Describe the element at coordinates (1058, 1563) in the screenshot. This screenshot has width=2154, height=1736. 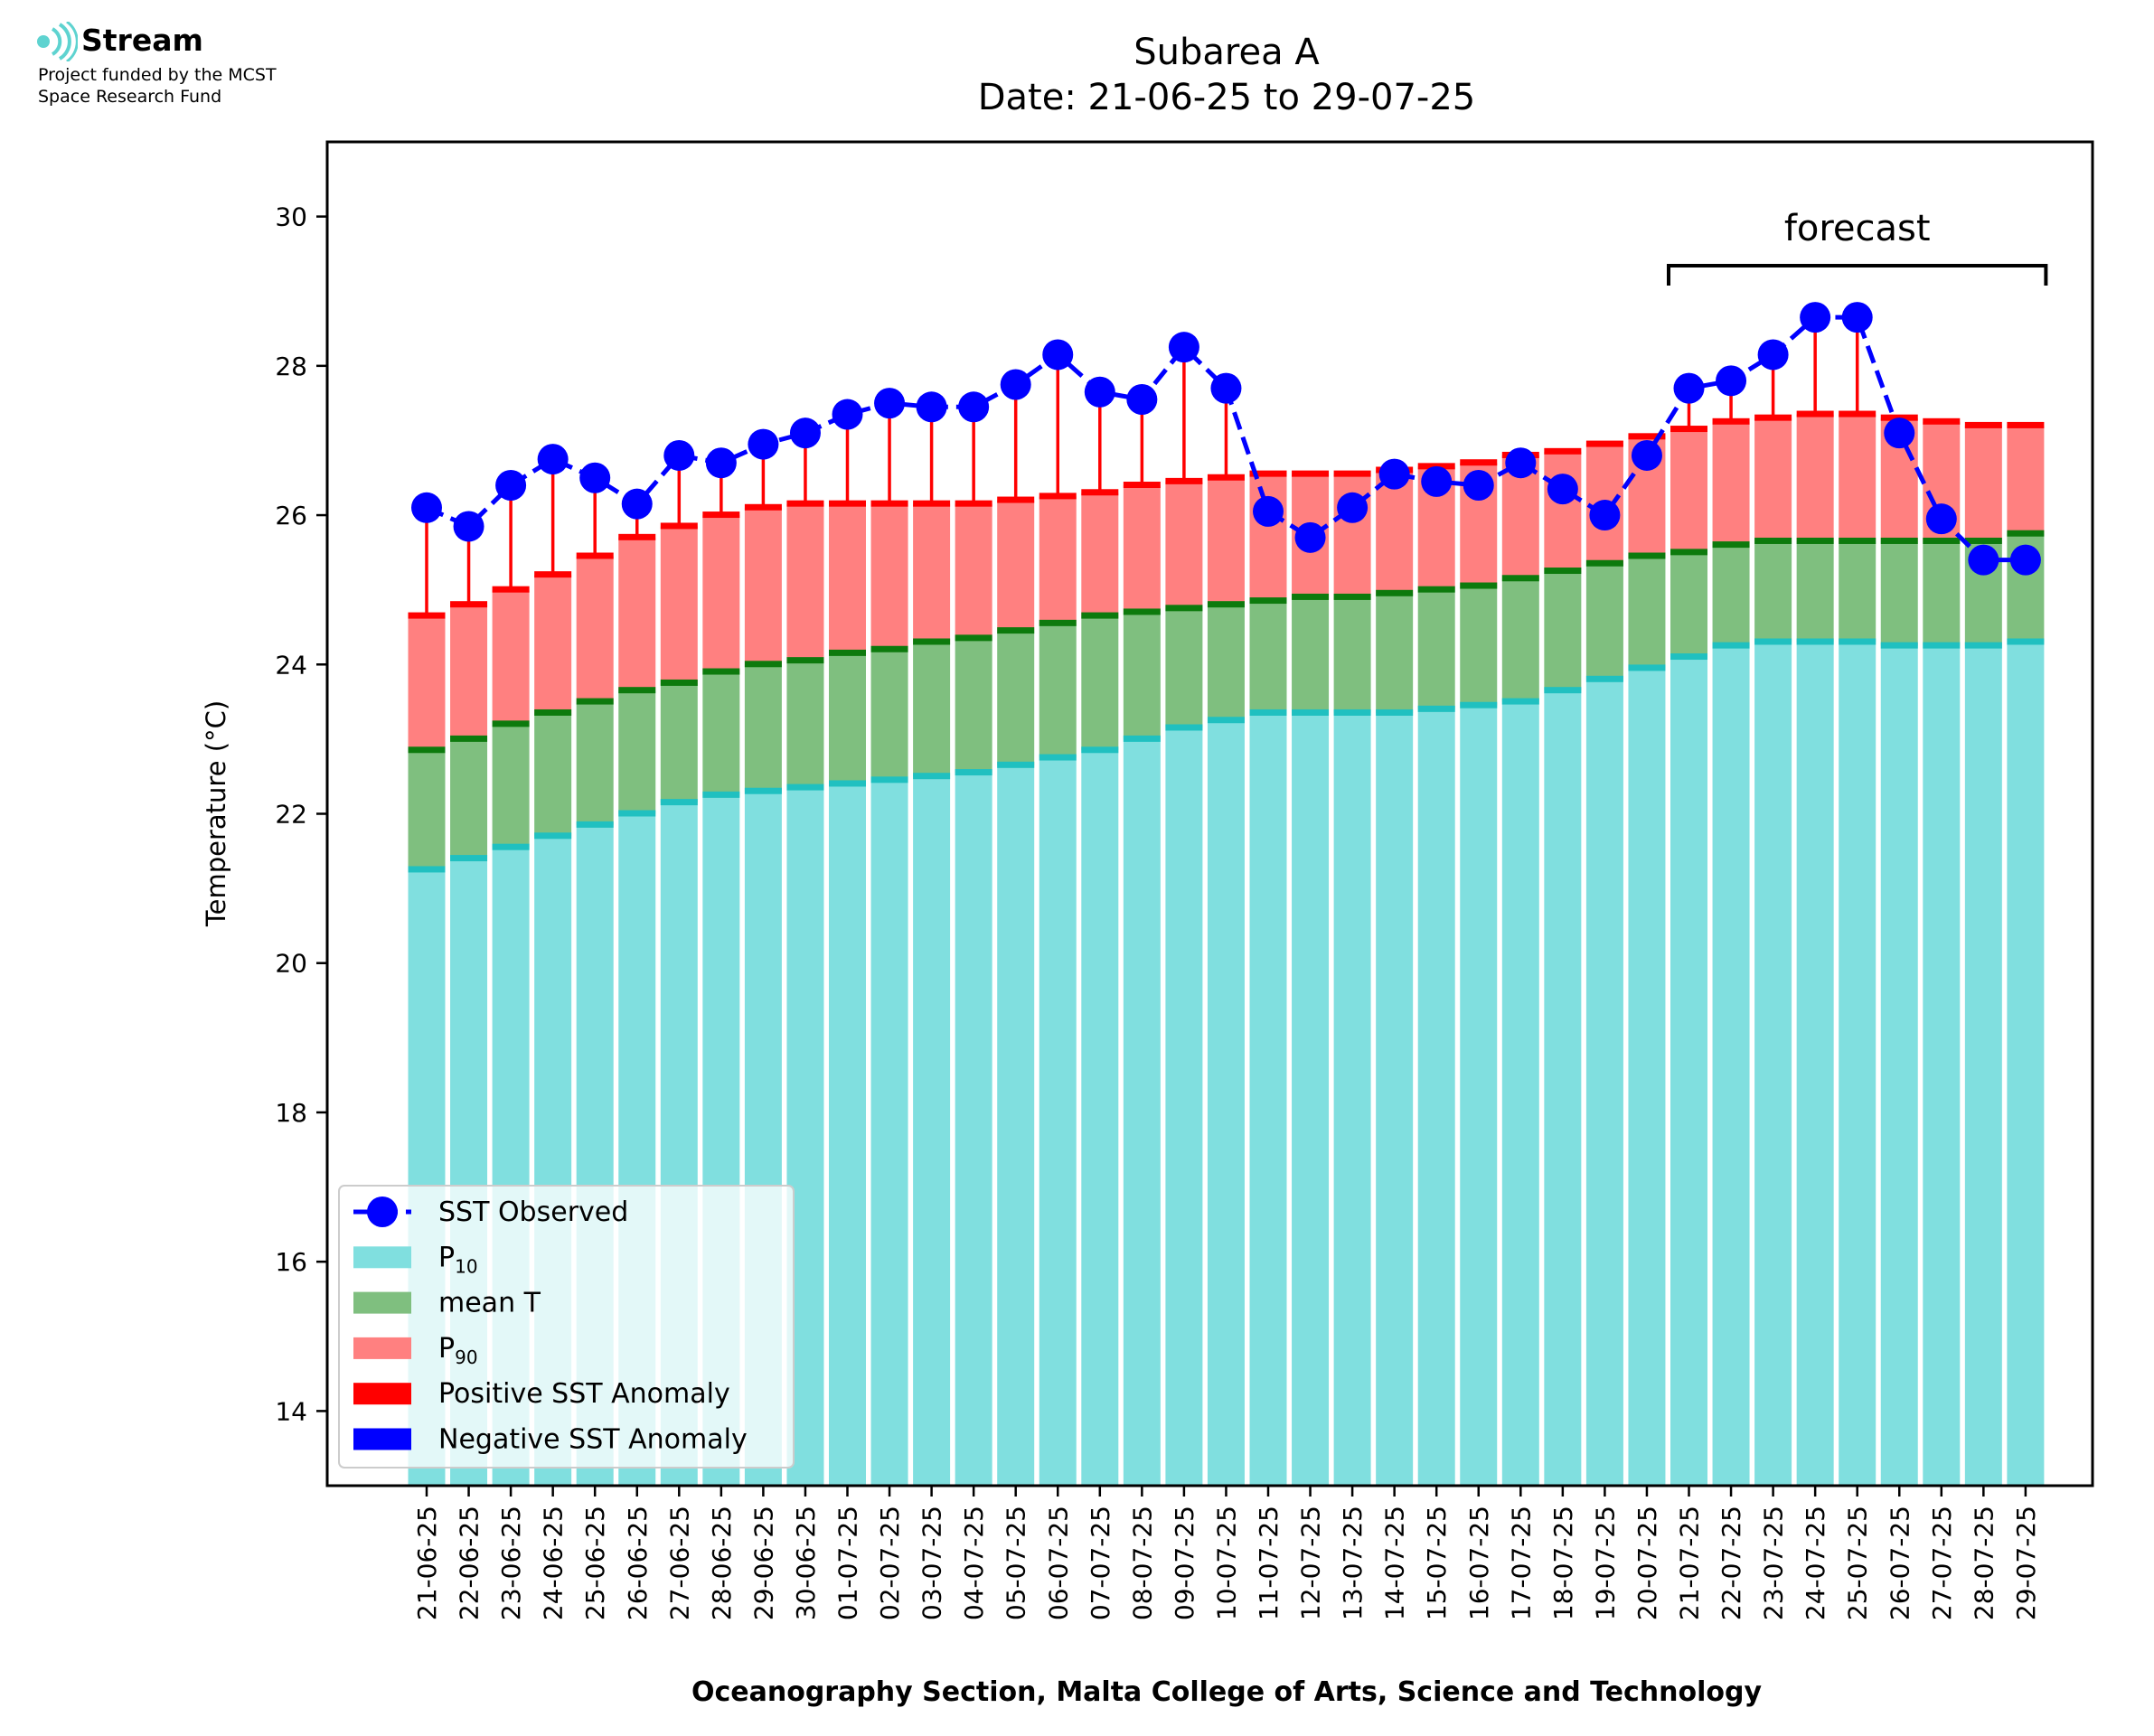
I see `x-tick-label: 06-07-25` at that location.